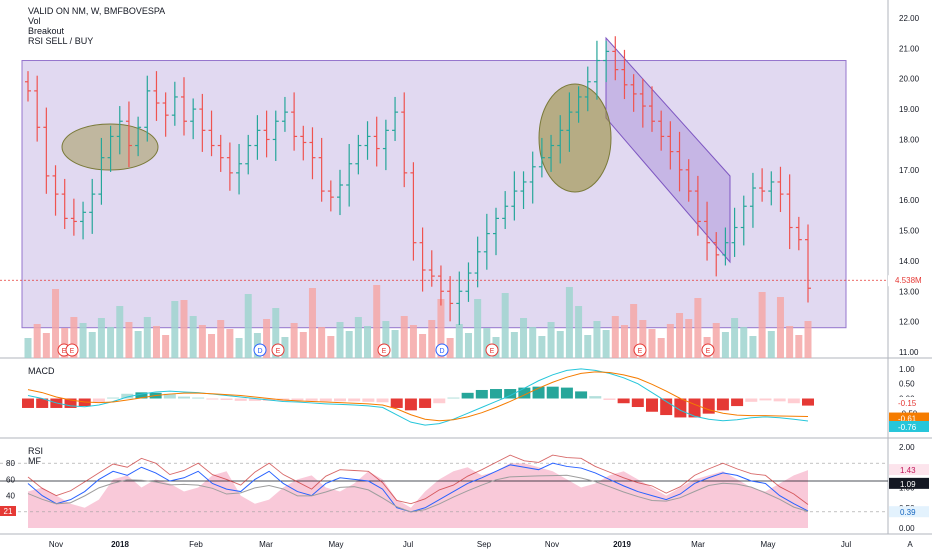  I want to click on price-axis-tick: 21.00, so click(909, 48).